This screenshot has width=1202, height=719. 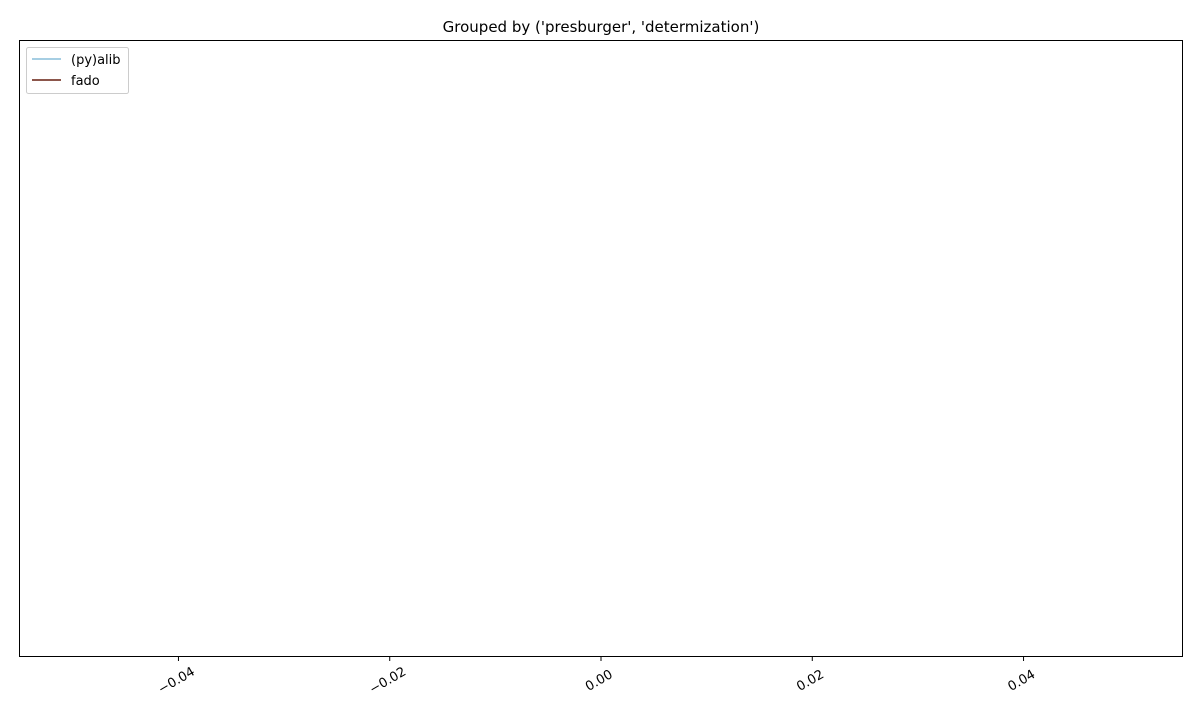 I want to click on legend-label: (py)alib, so click(x=96, y=60).